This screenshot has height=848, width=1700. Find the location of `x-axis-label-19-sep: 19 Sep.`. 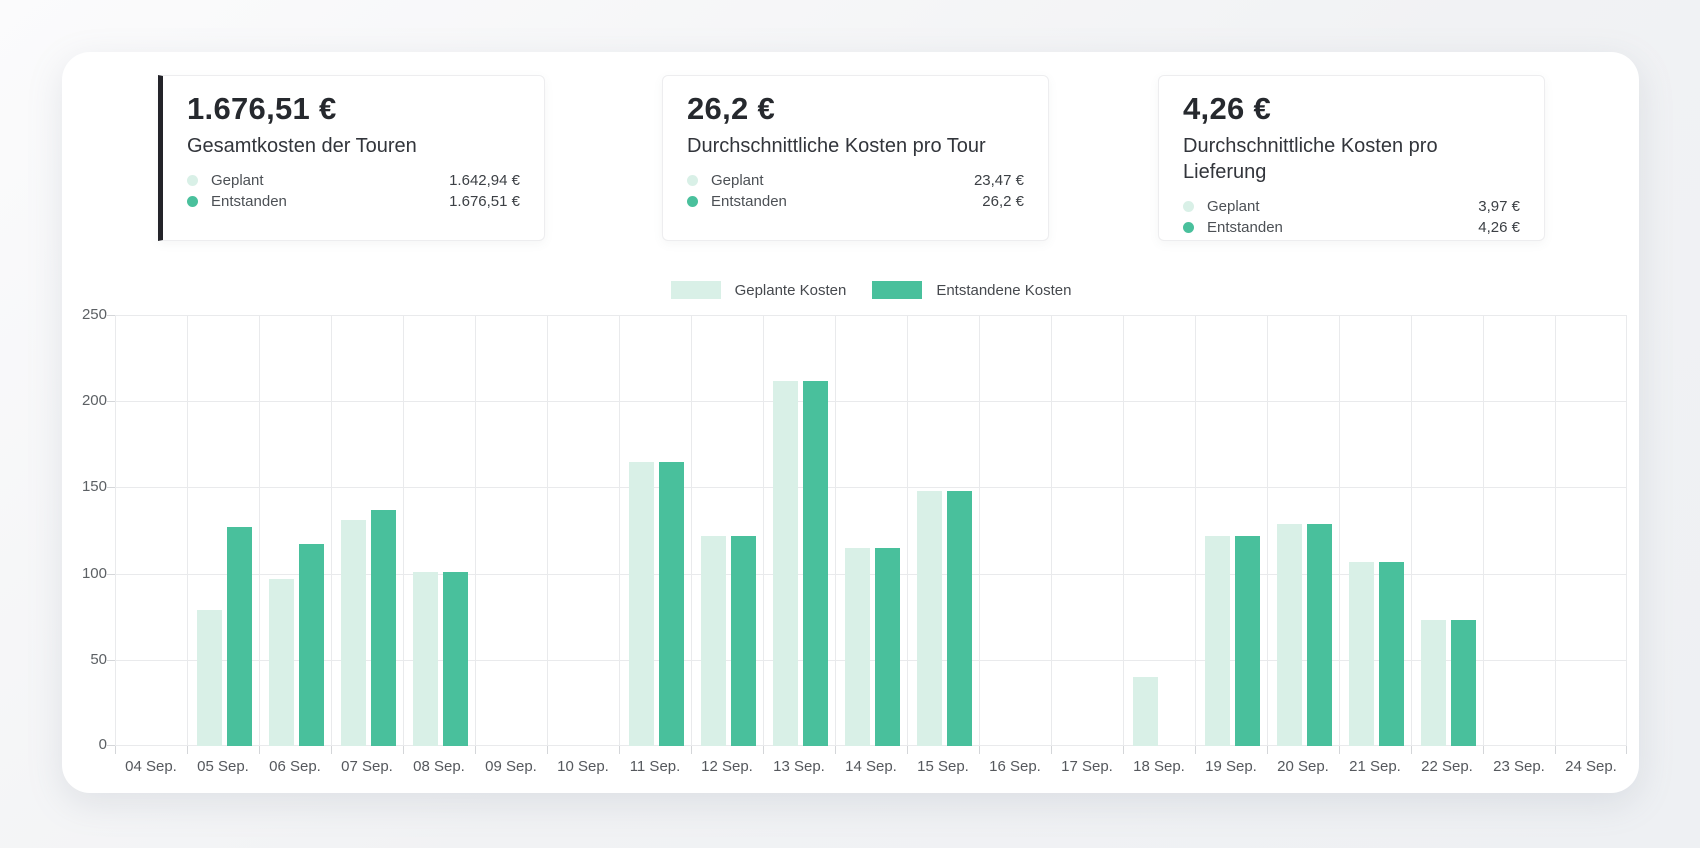

x-axis-label-19-sep: 19 Sep. is located at coordinates (1231, 766).